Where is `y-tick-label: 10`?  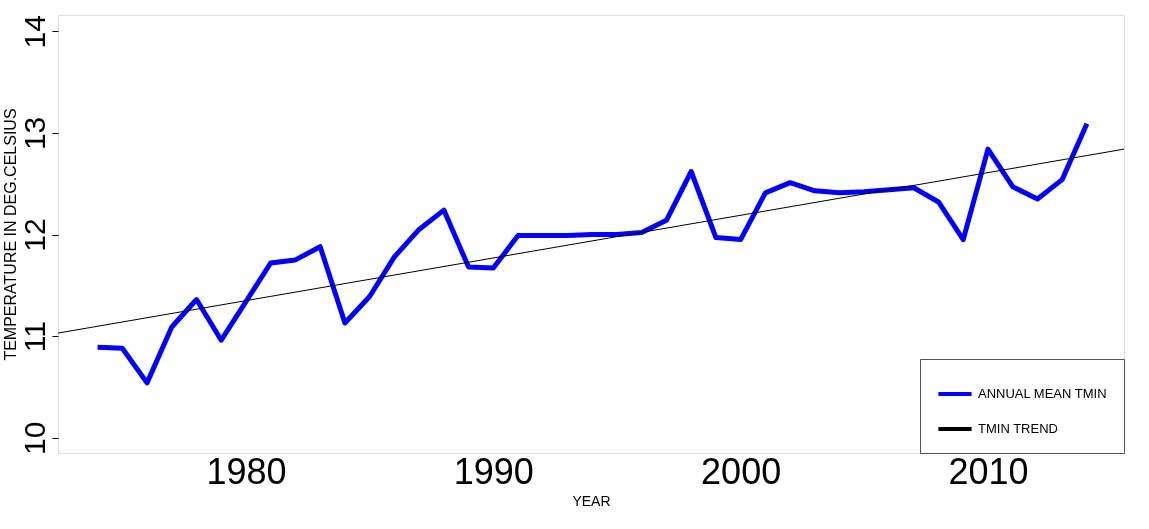
y-tick-label: 10 is located at coordinates (34, 438).